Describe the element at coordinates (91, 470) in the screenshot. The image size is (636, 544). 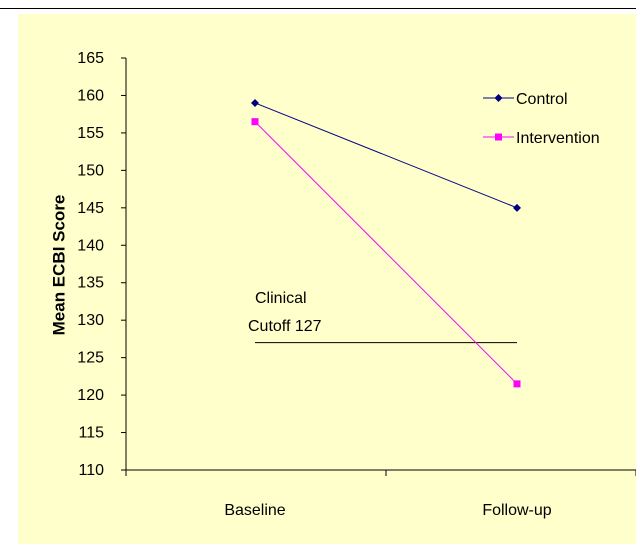
I see `y-tick-label: 110` at that location.